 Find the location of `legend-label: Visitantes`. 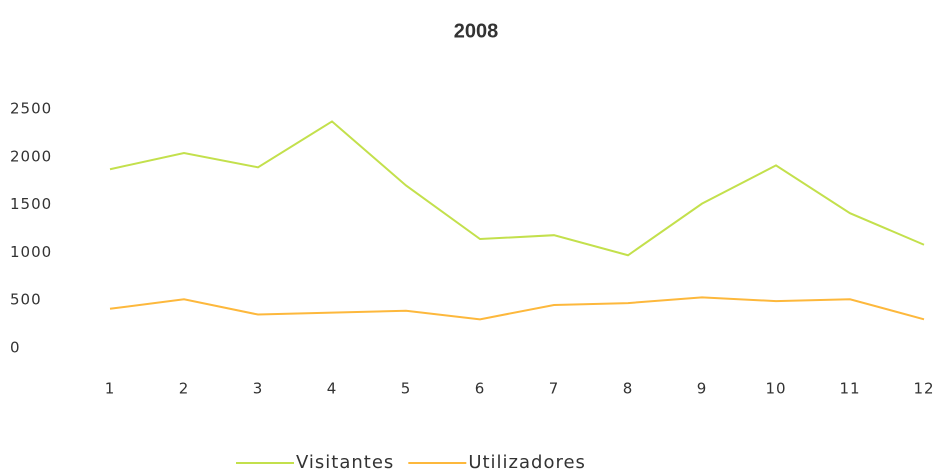

legend-label: Visitantes is located at coordinates (345, 462).